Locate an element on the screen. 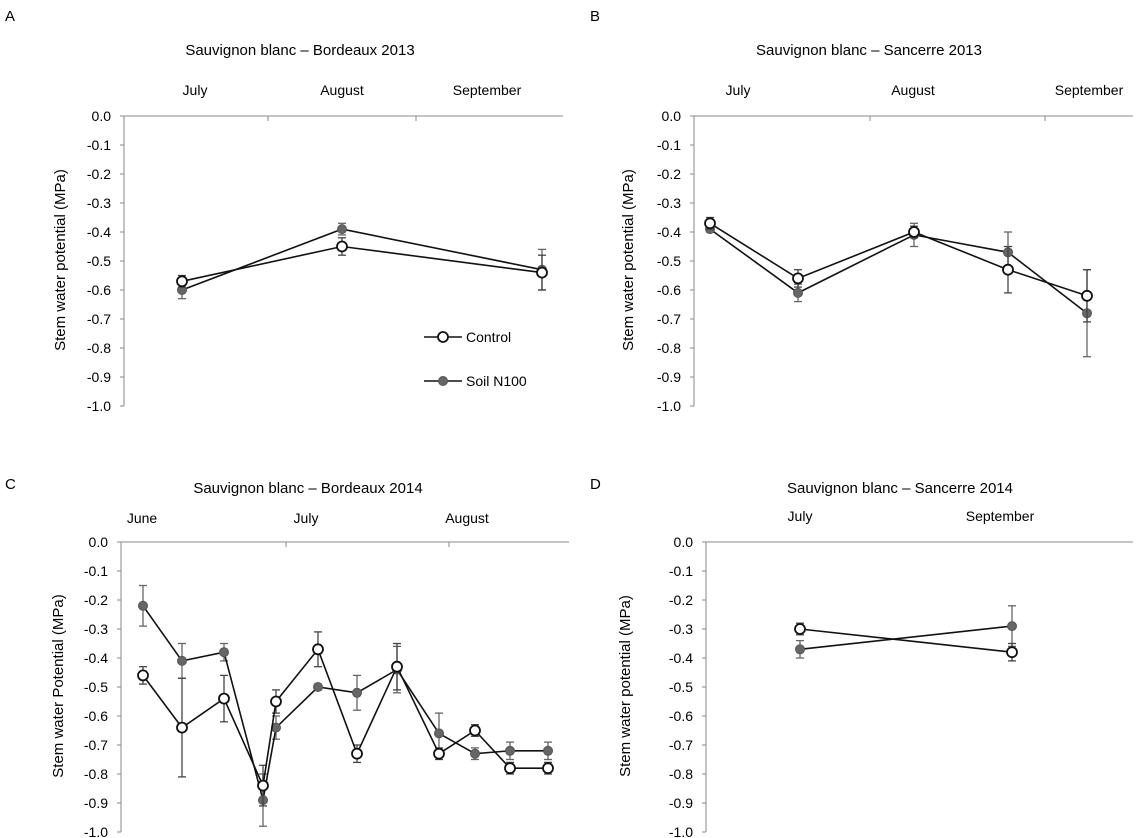 The image size is (1137, 838). legend-label-control: Control is located at coordinates (488, 337).